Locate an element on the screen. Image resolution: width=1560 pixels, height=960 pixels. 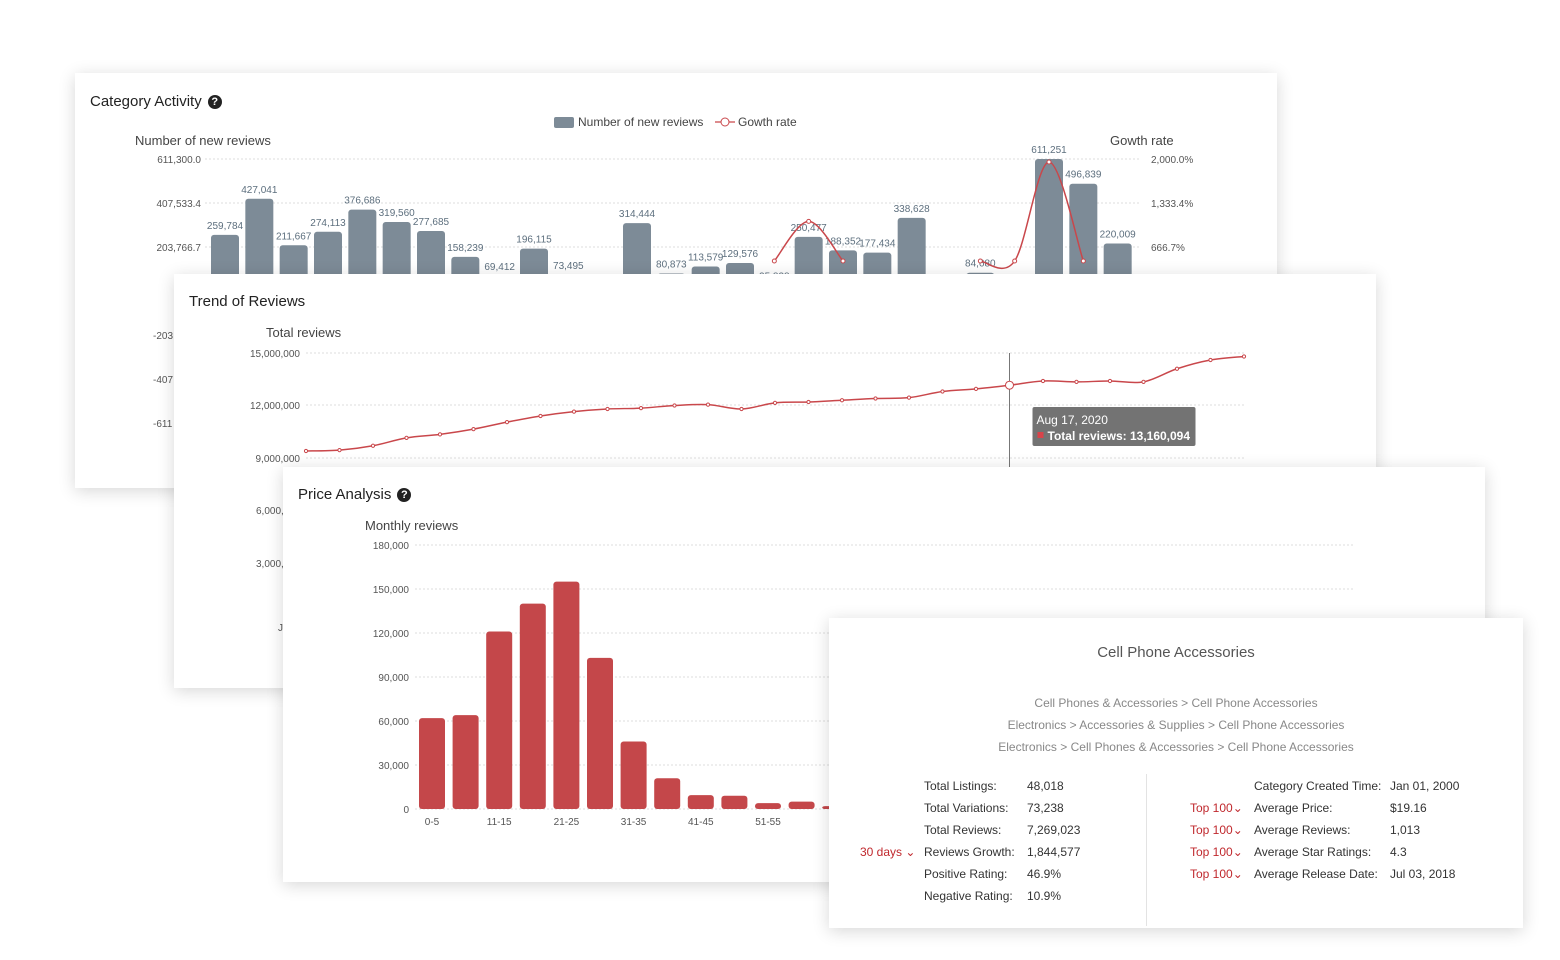
y-axis-title: Total reviews is located at coordinates (304, 332).